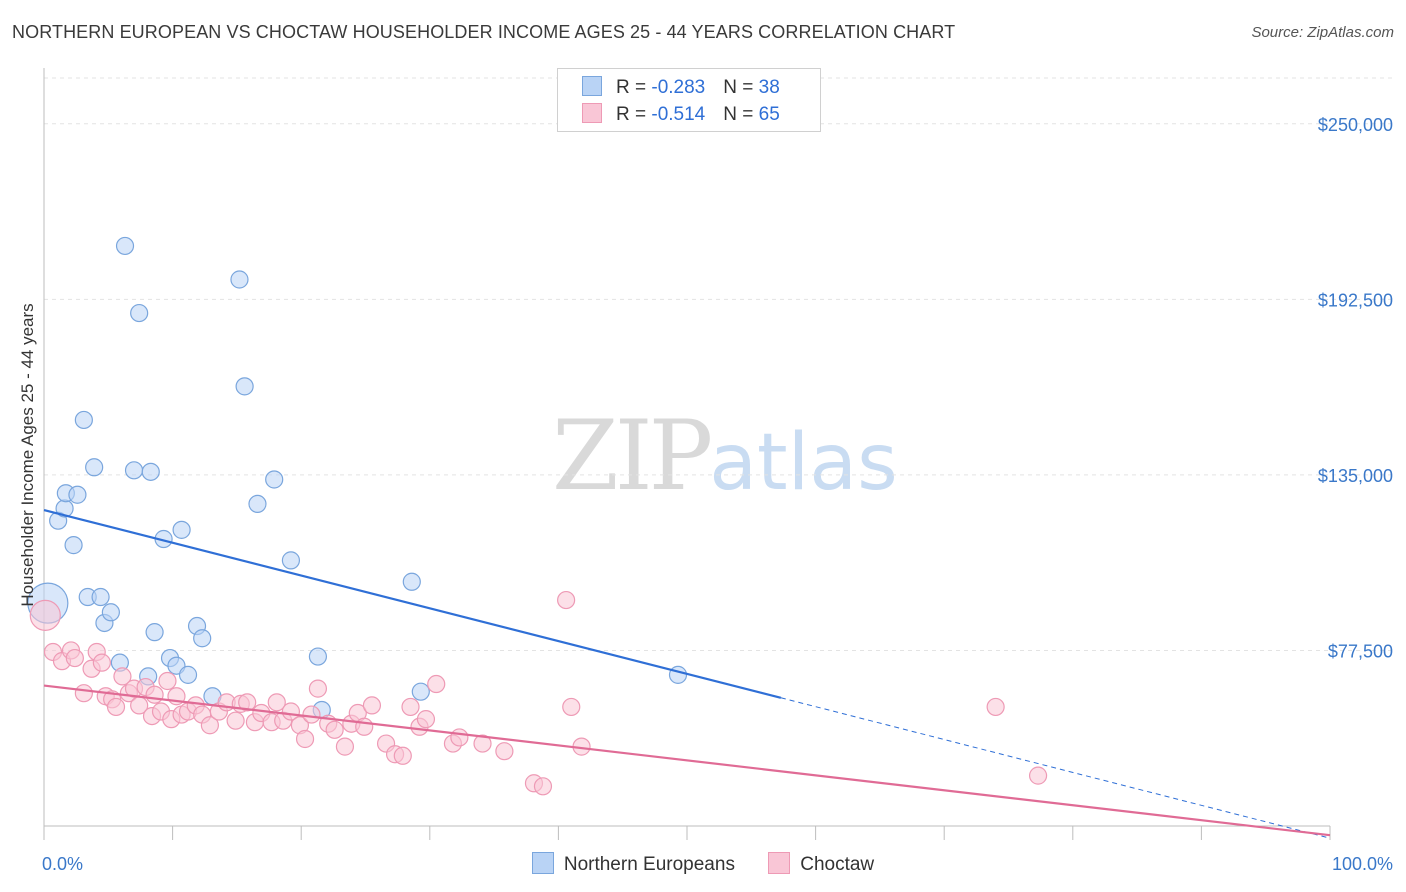  What do you see at coordinates (649, 864) in the screenshot?
I see `legend-label: Northern Europeans` at bounding box center [649, 864].